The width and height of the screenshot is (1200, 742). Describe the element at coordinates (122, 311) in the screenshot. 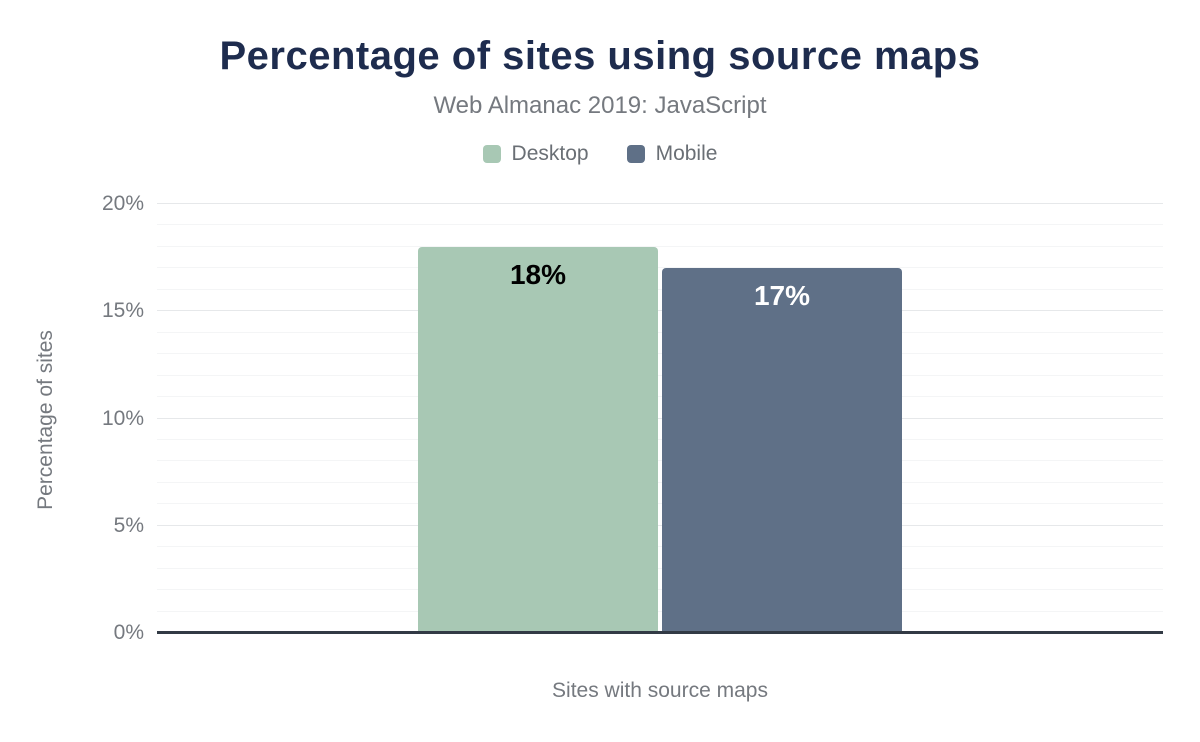

I see `y-tick-label: 15%` at that location.